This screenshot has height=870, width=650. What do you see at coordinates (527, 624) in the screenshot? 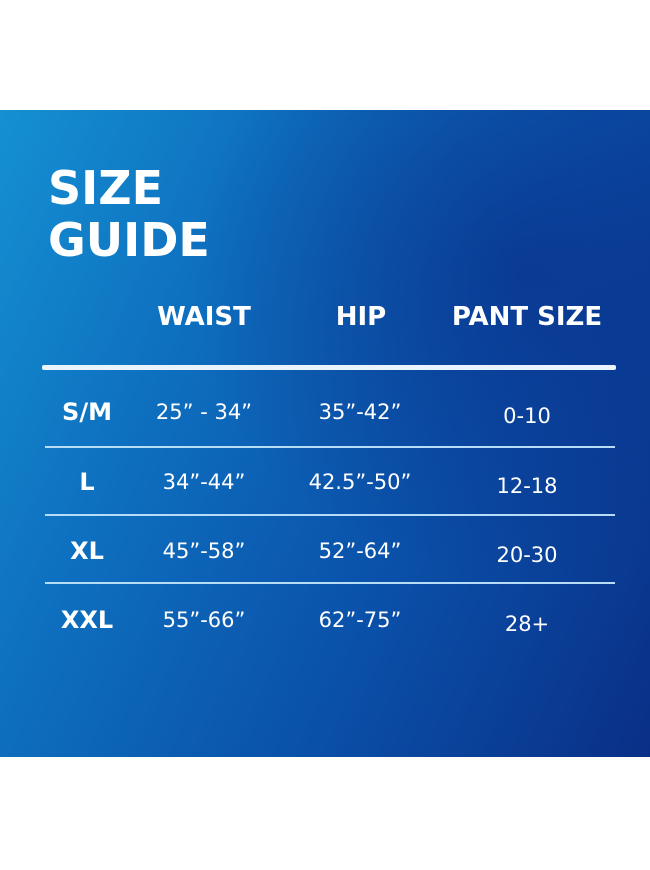
I see `cell-pant: 28+` at bounding box center [527, 624].